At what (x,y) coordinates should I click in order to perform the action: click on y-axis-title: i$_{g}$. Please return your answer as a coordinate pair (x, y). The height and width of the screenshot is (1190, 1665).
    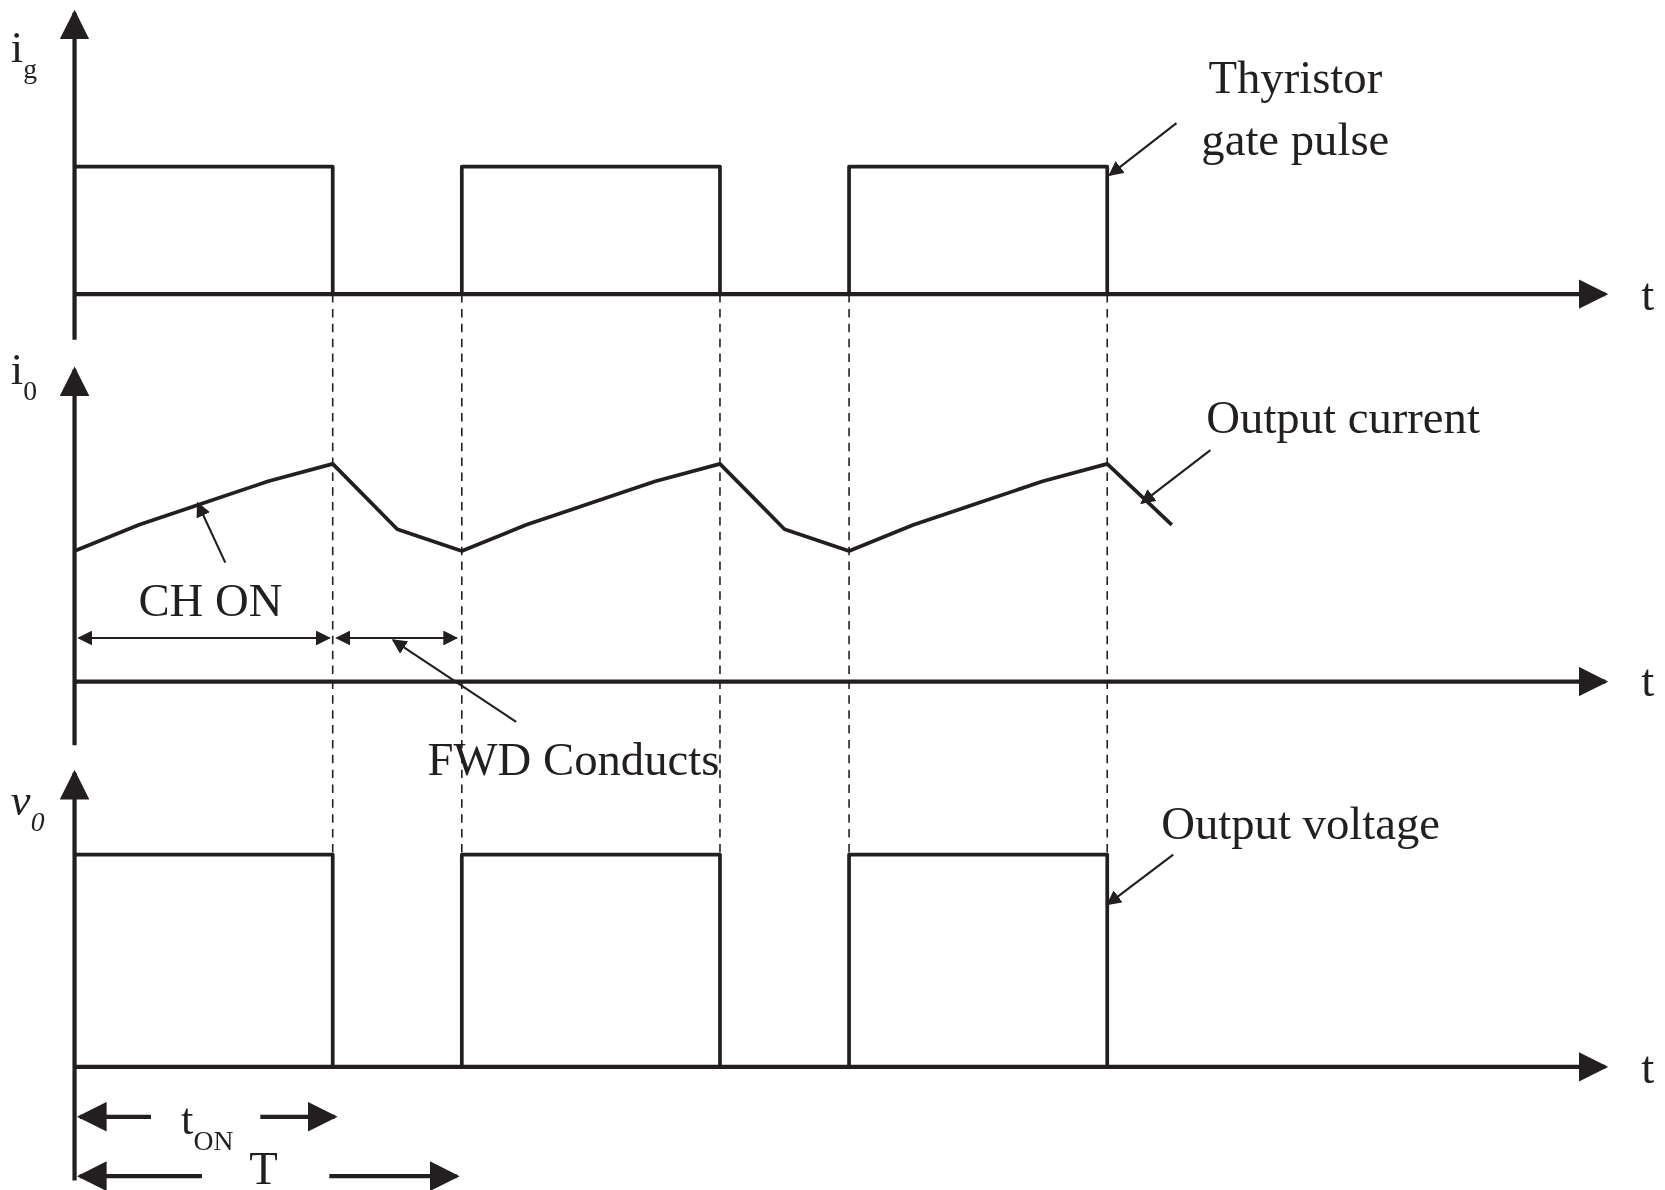
    Looking at the image, I should click on (24, 52).